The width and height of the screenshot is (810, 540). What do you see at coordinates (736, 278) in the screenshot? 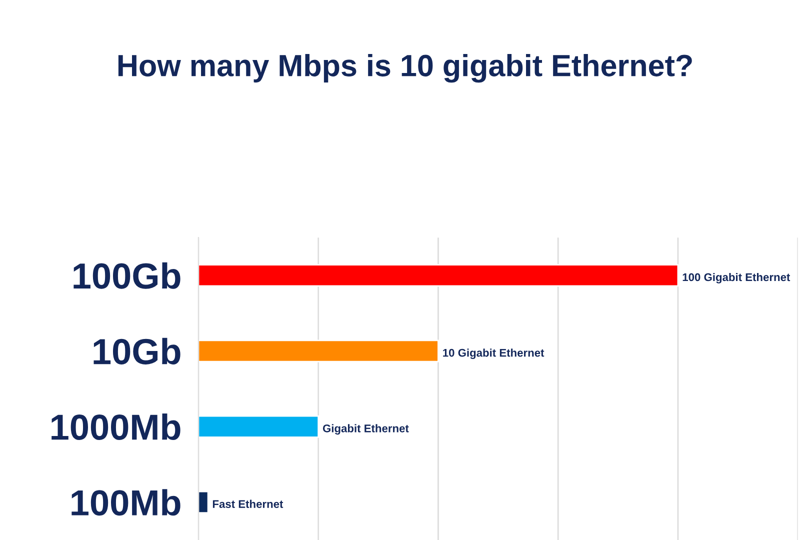
I see `annotation: 100 Gigabit Ethernet` at bounding box center [736, 278].